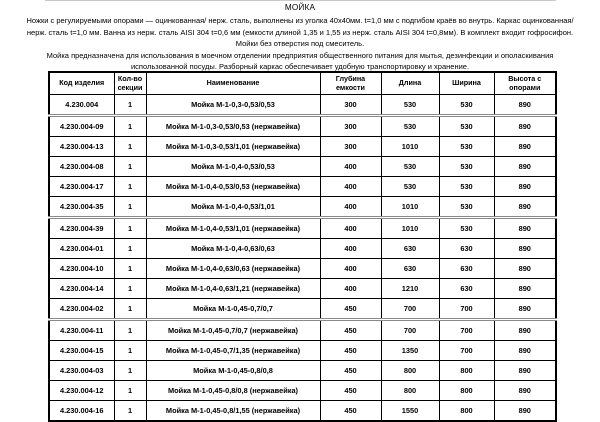 This screenshot has width=600, height=422. What do you see at coordinates (300, 7) in the screenshot?
I see `page-title: МОЙКА` at bounding box center [300, 7].